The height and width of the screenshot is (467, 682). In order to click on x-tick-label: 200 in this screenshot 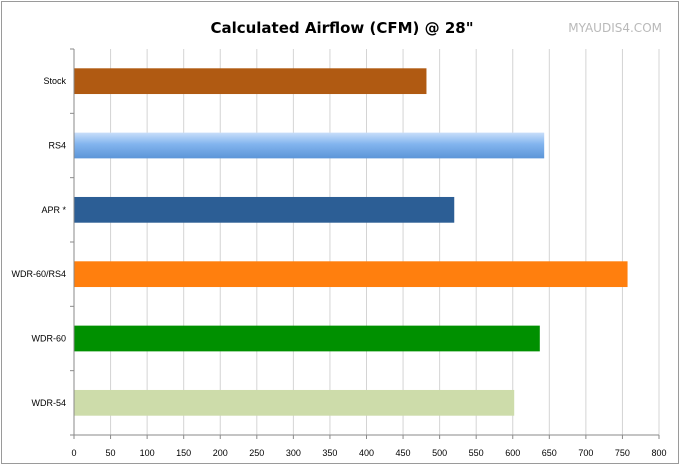, I will do `click(220, 453)`.